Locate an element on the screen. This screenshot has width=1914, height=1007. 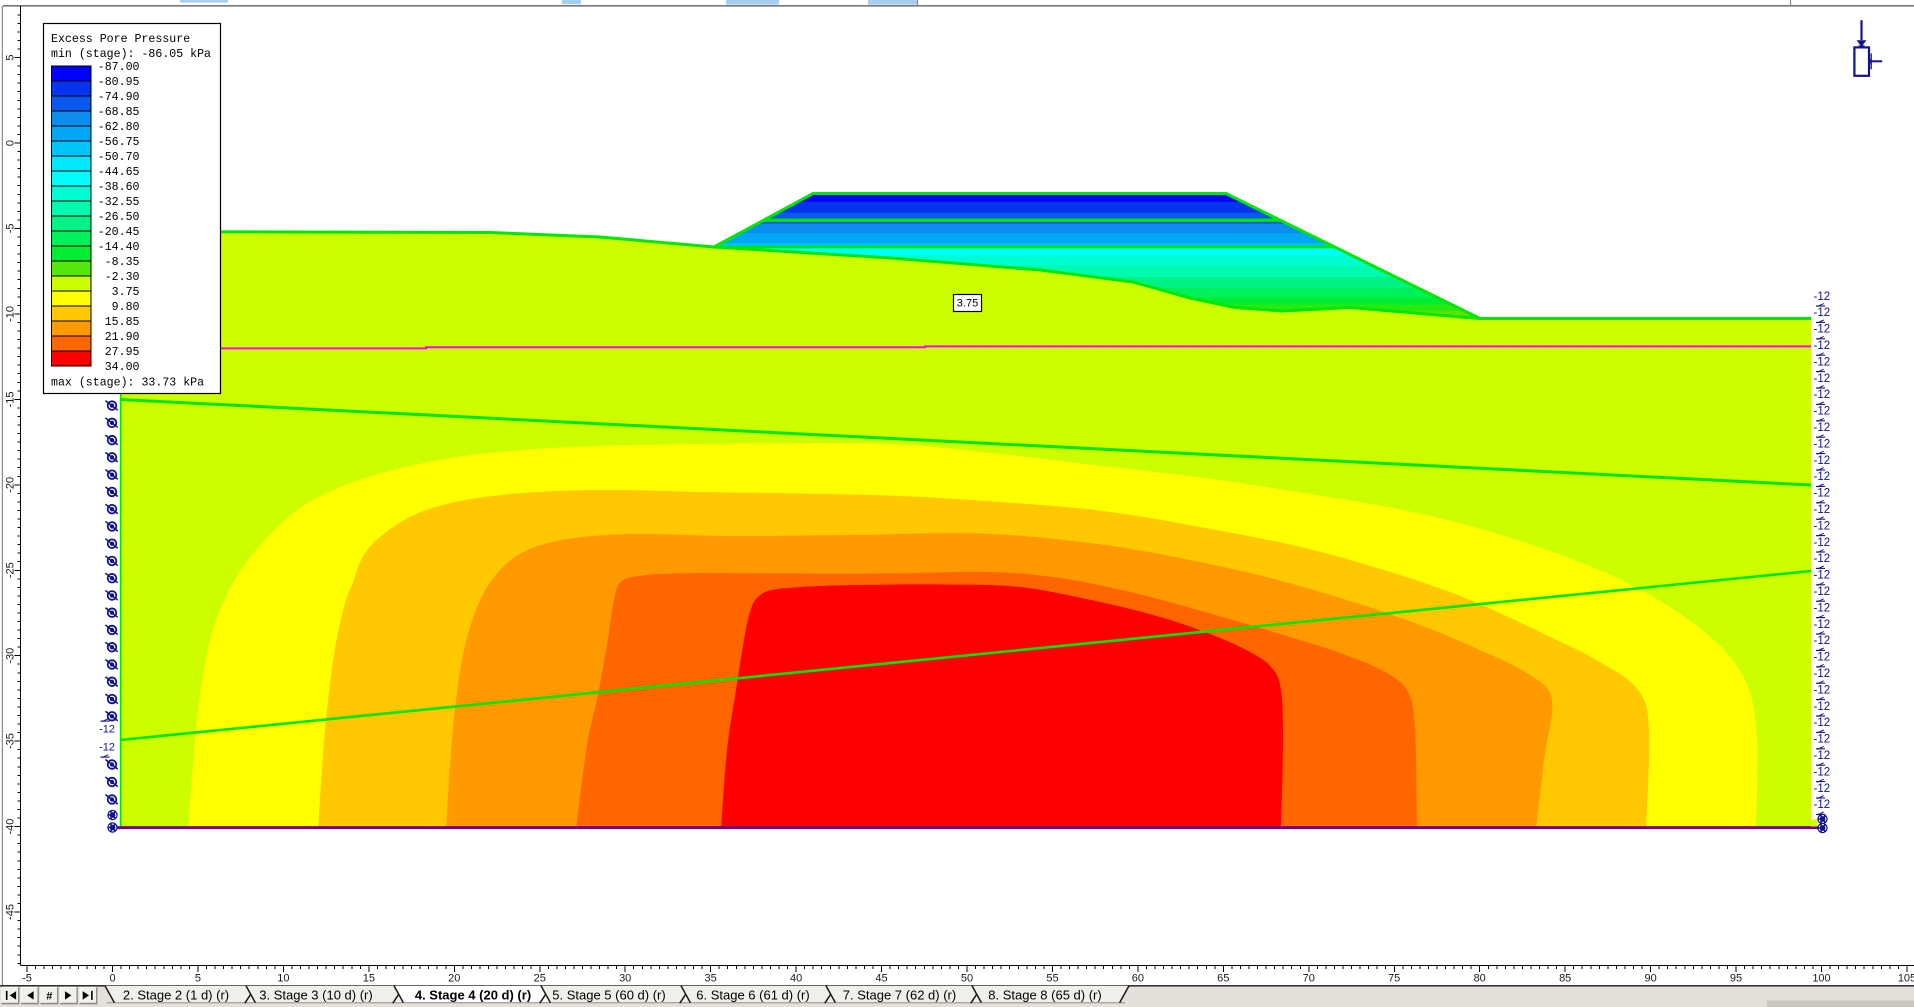
svg-text: 10 is located at coordinates (283, 979).